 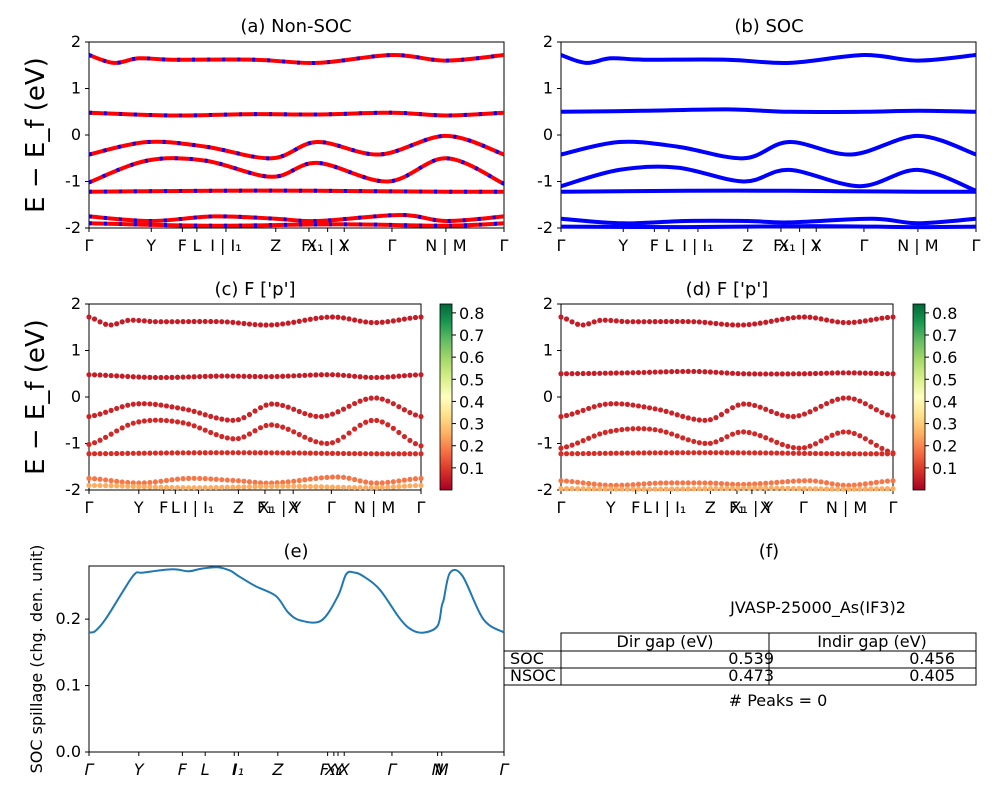 I want to click on b-ytick-label: -2, so click(x=545, y=227).